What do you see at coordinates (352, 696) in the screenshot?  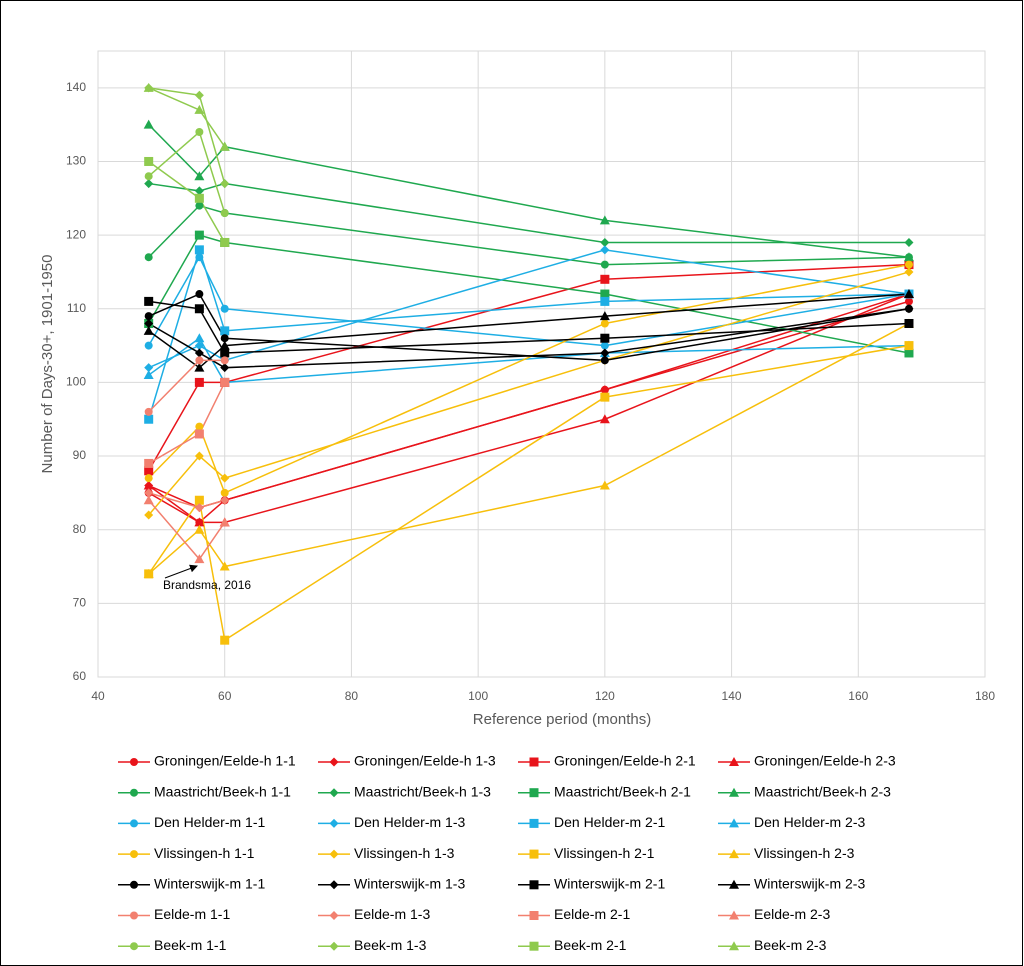 I see `x-tick-label: 80` at bounding box center [352, 696].